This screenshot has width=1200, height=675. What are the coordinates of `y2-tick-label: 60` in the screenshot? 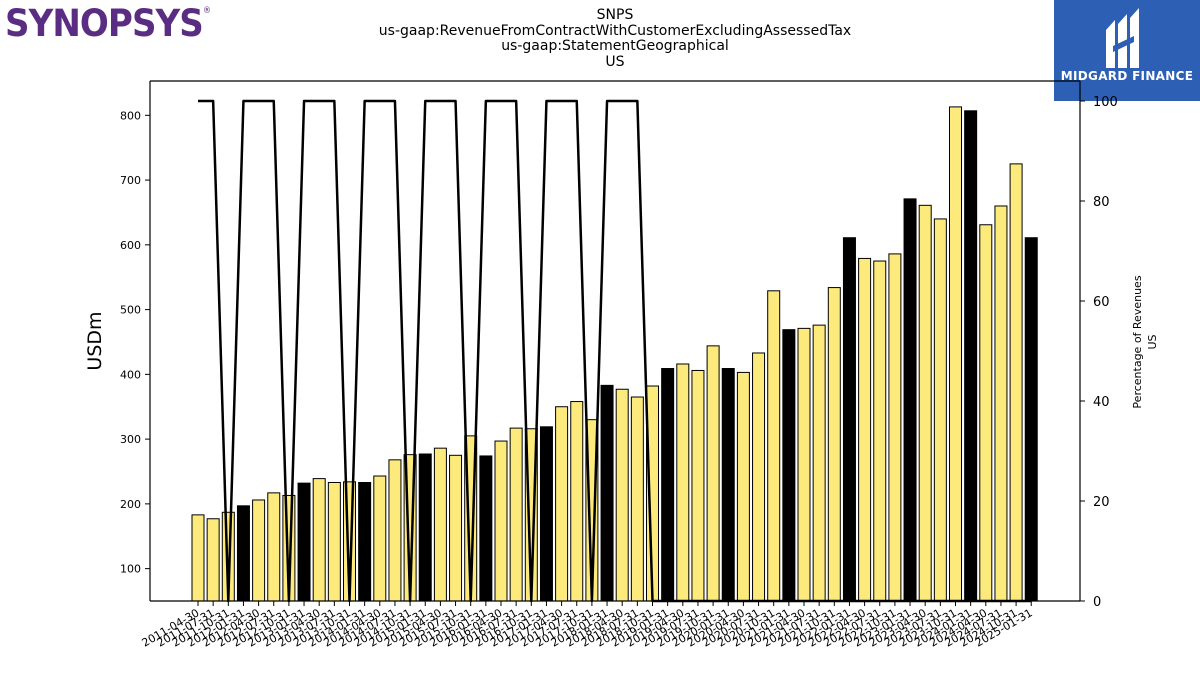 It's located at (1101, 302).